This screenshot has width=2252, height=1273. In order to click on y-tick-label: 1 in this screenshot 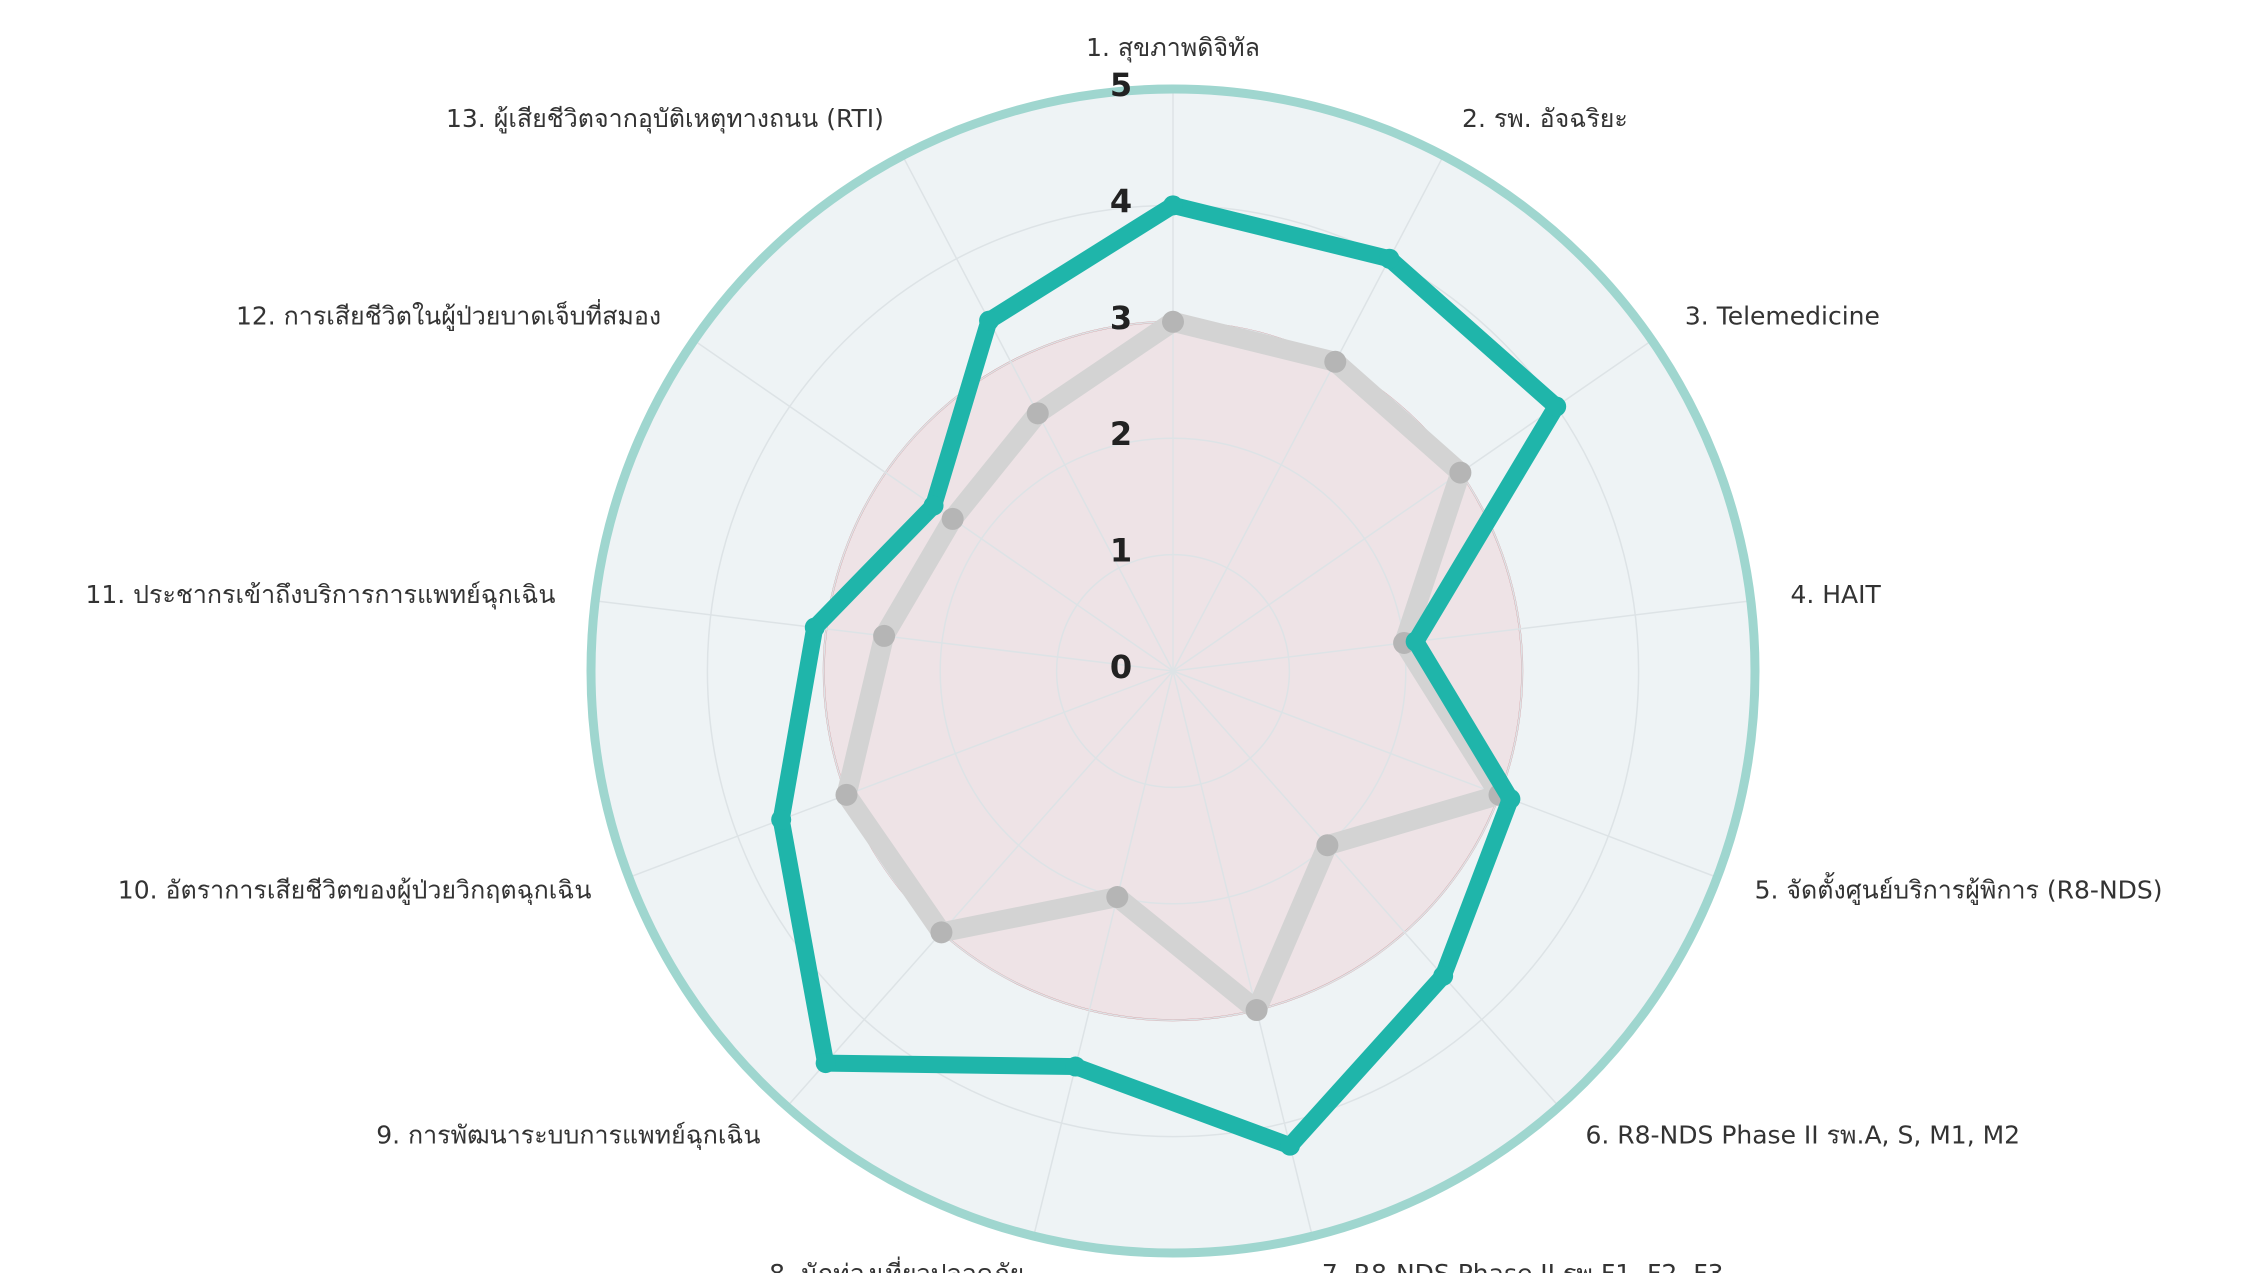, I will do `click(1121, 551)`.